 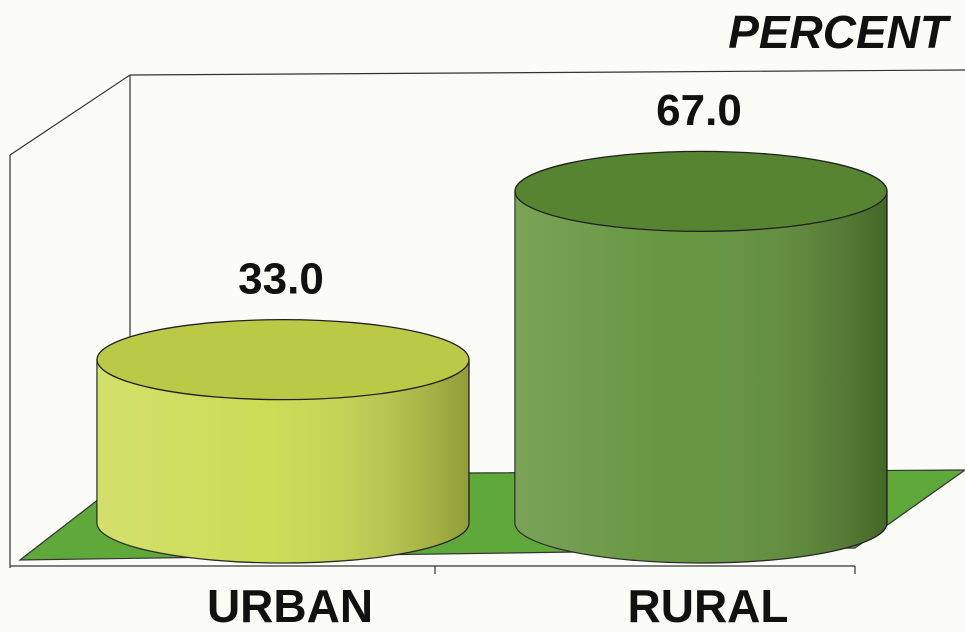 I want to click on value-label: 33.0, so click(x=281, y=278).